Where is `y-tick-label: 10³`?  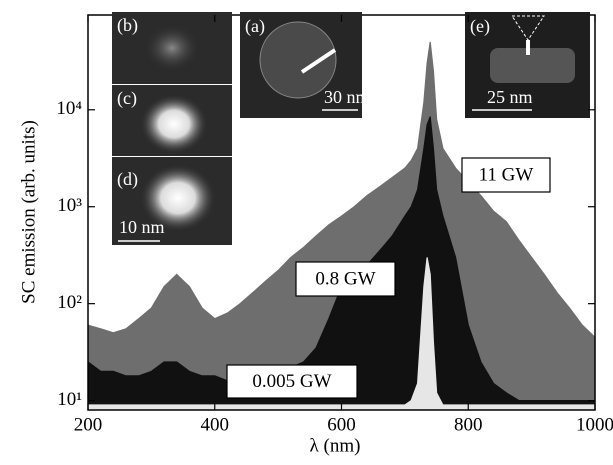
y-tick-label: 10³ is located at coordinates (69, 205).